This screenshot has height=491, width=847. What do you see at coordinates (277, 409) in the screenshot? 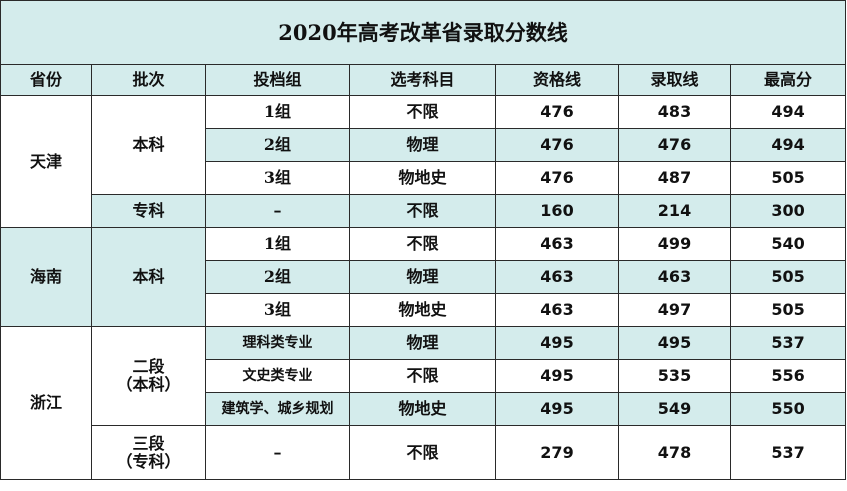
I see `group-cell: 建筑学、城乡规划` at bounding box center [277, 409].